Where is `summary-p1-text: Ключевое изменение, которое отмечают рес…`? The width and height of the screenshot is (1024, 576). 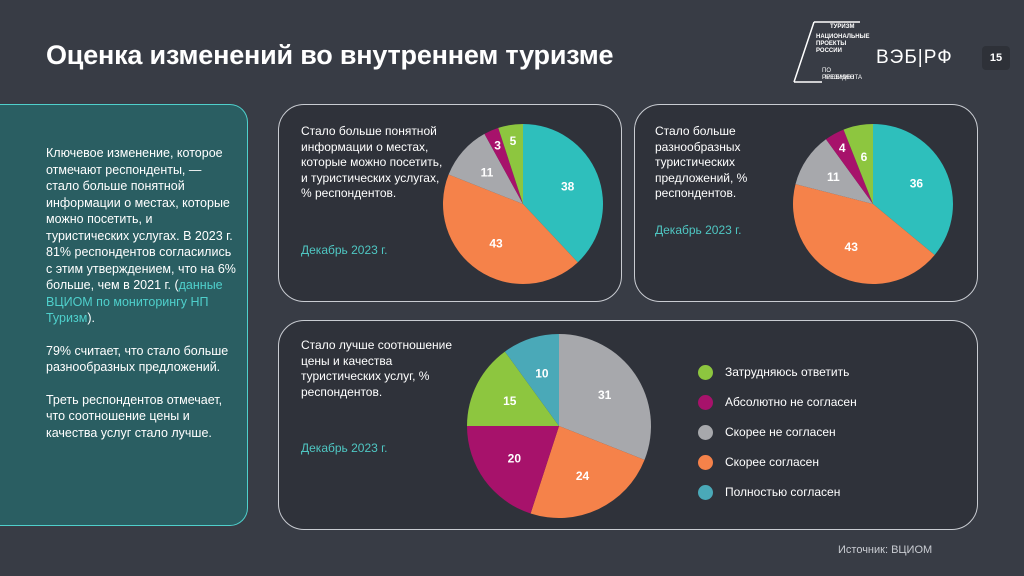 summary-p1-text: Ключевое изменение, которое отмечают рес… is located at coordinates (141, 219).